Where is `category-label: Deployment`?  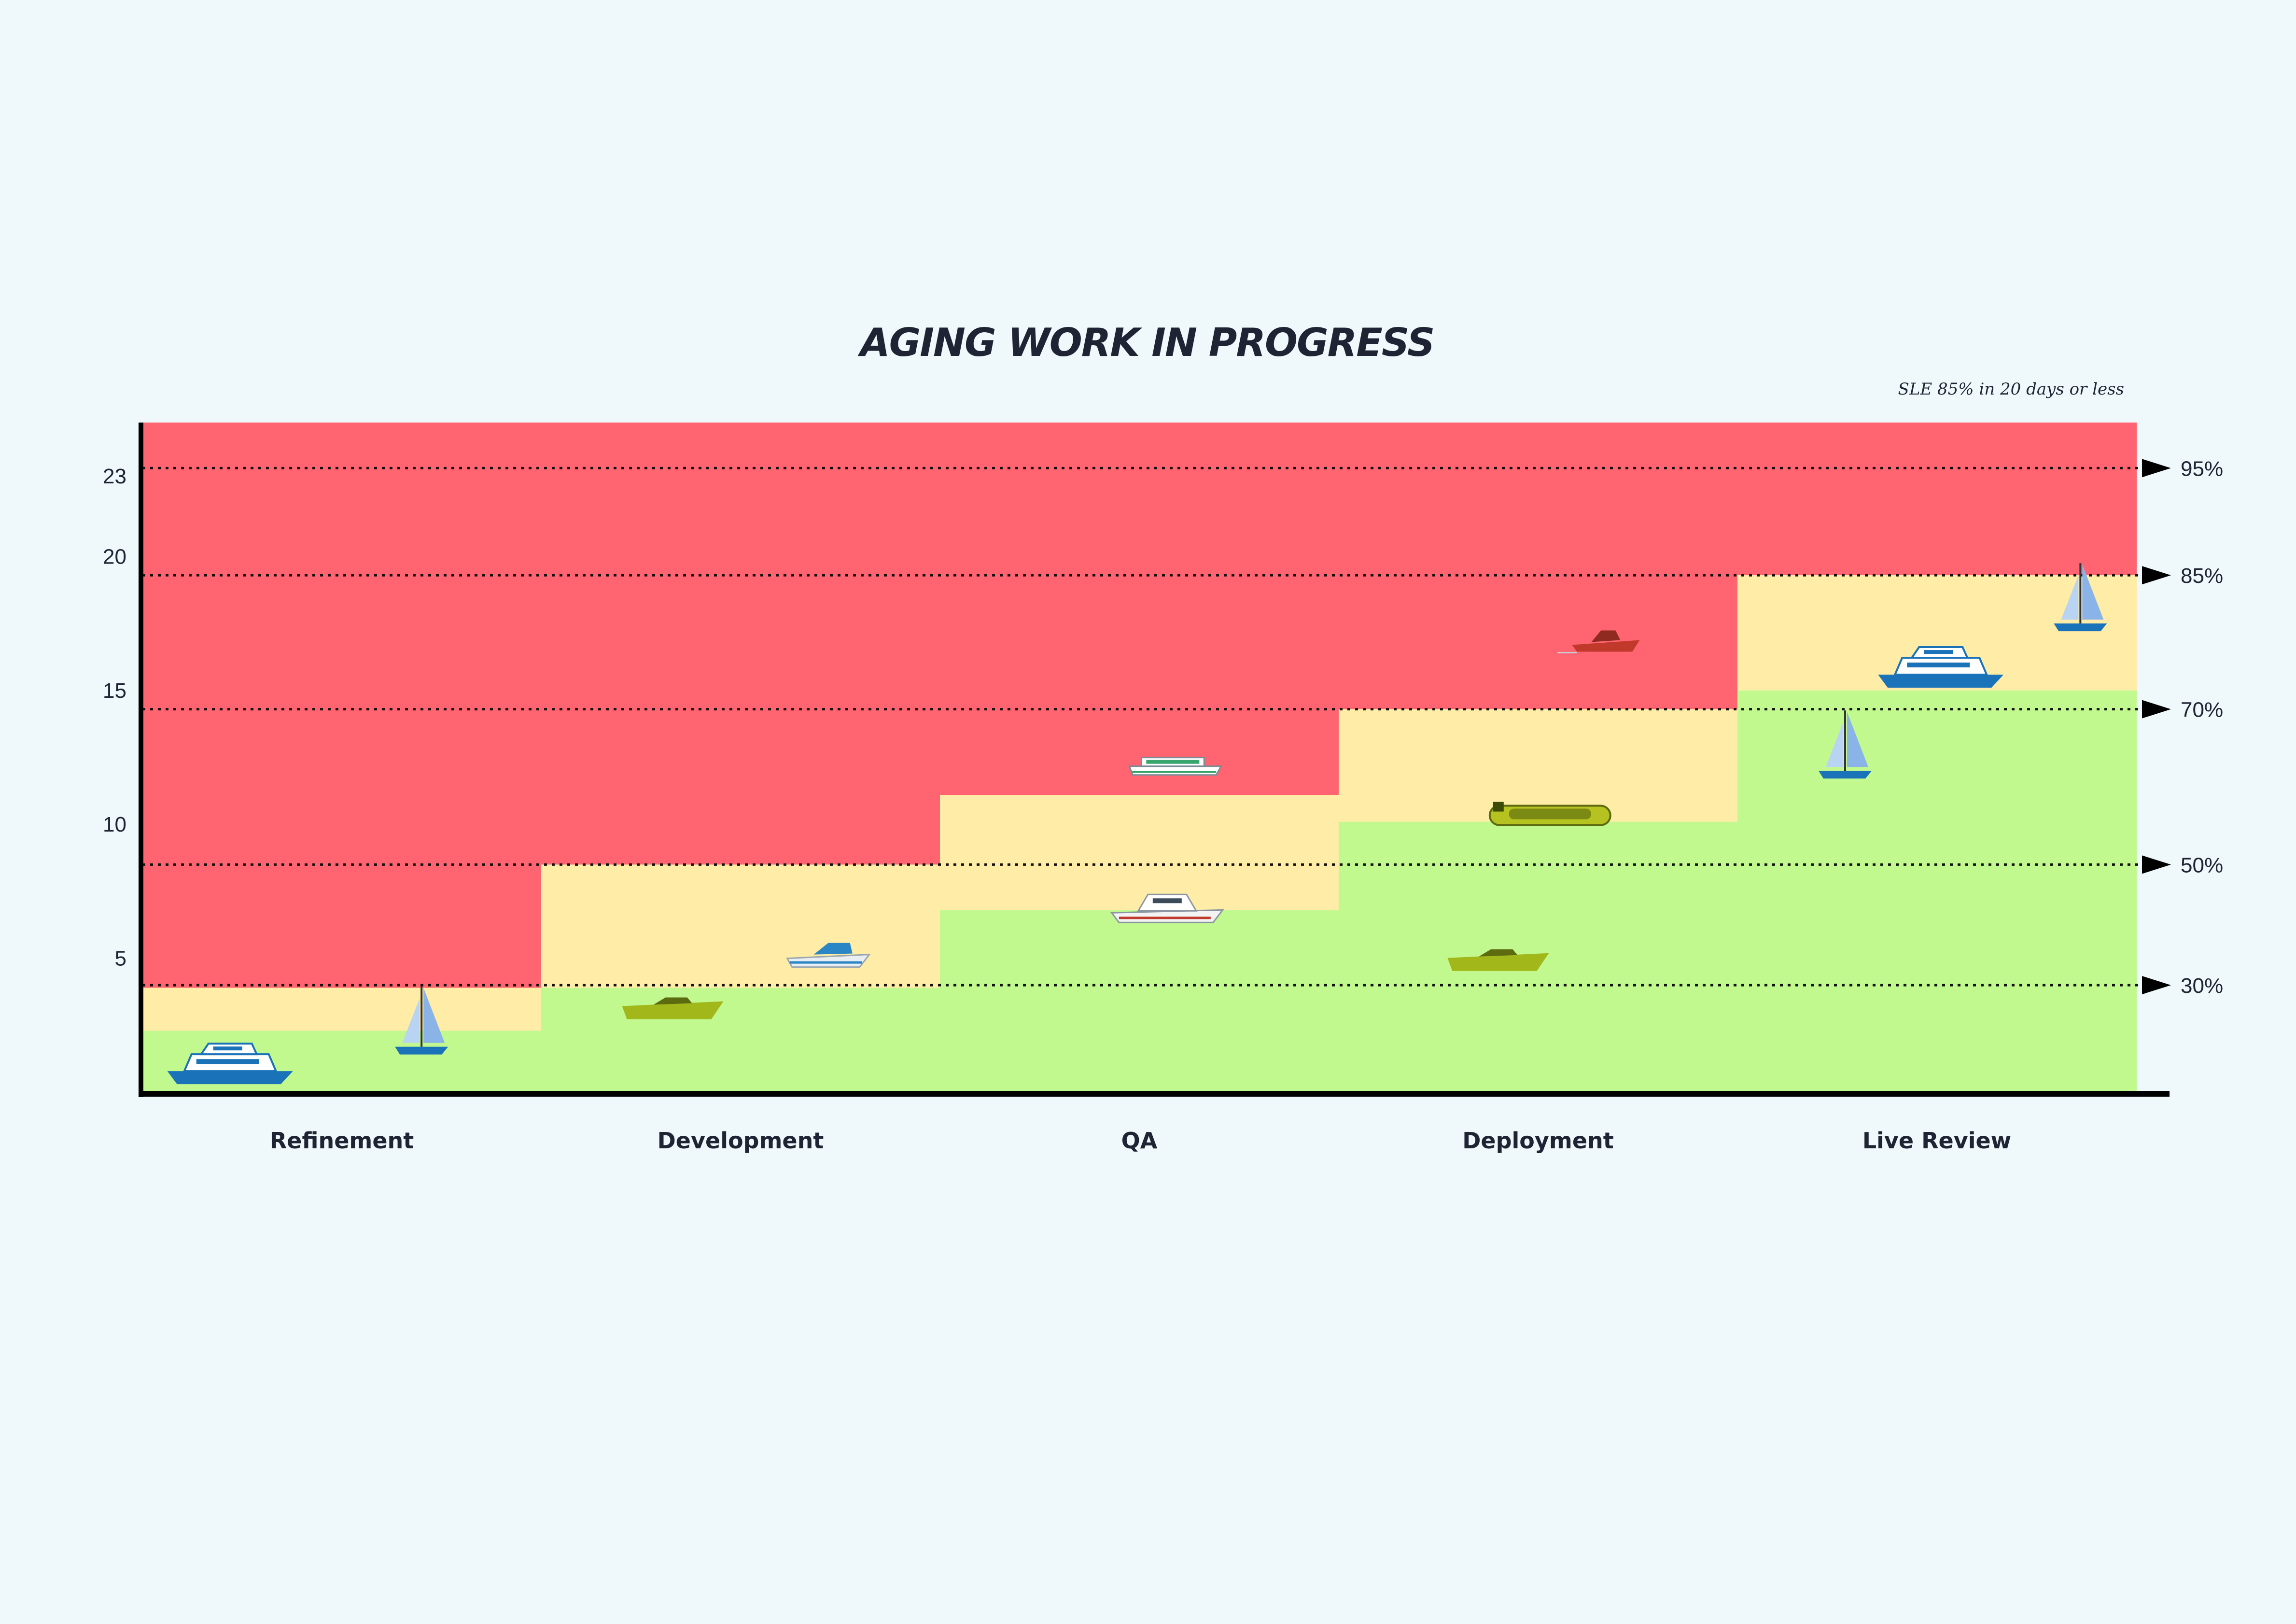 category-label: Deployment is located at coordinates (1538, 1141).